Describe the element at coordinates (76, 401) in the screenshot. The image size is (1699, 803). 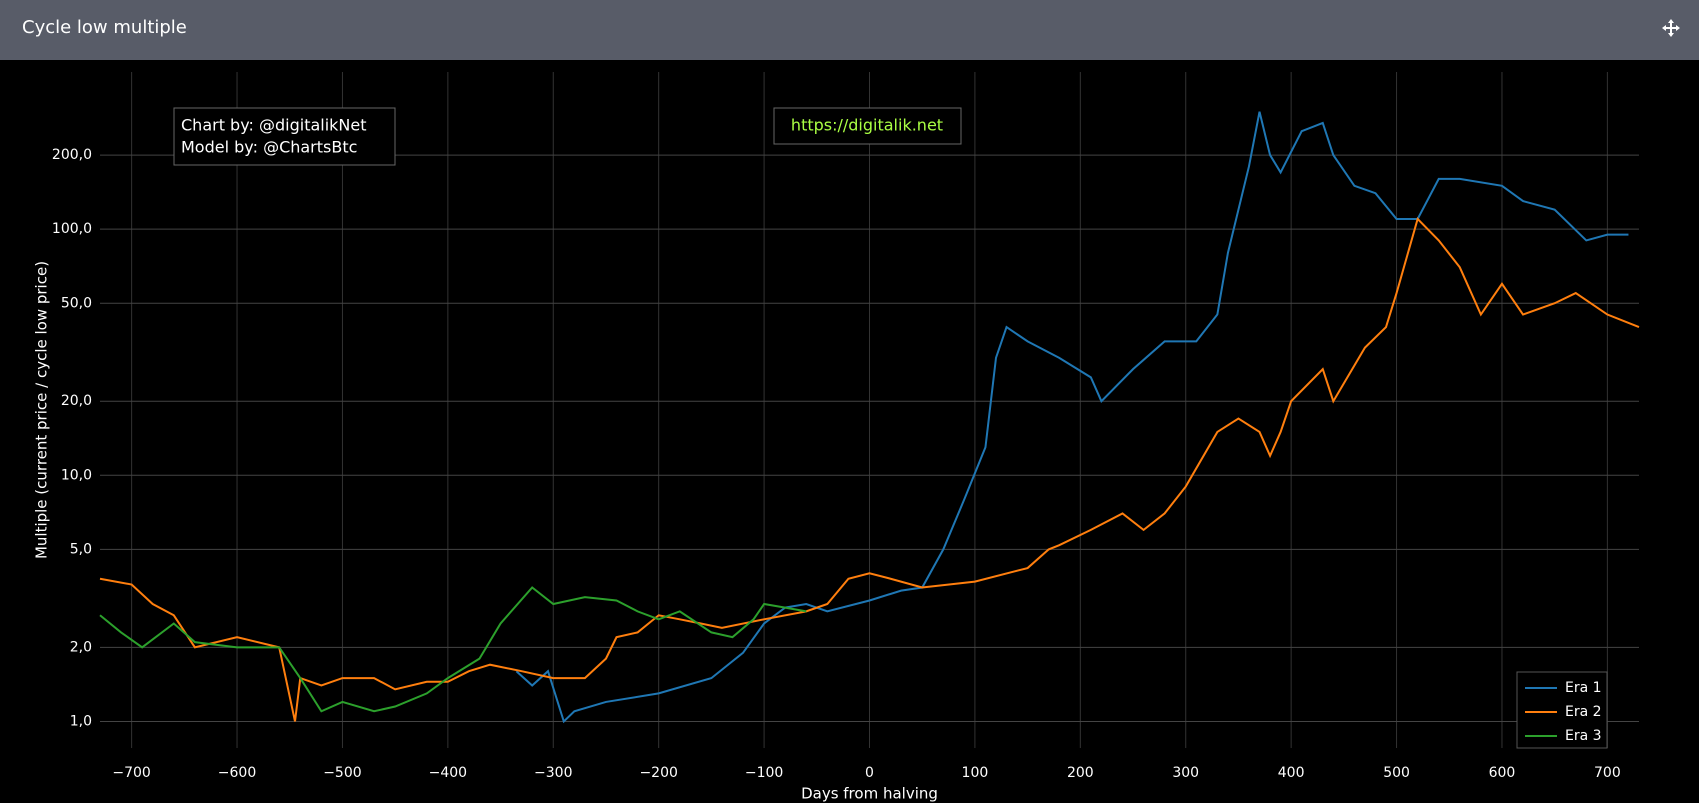
I see `y-tick-label: 20,0` at that location.